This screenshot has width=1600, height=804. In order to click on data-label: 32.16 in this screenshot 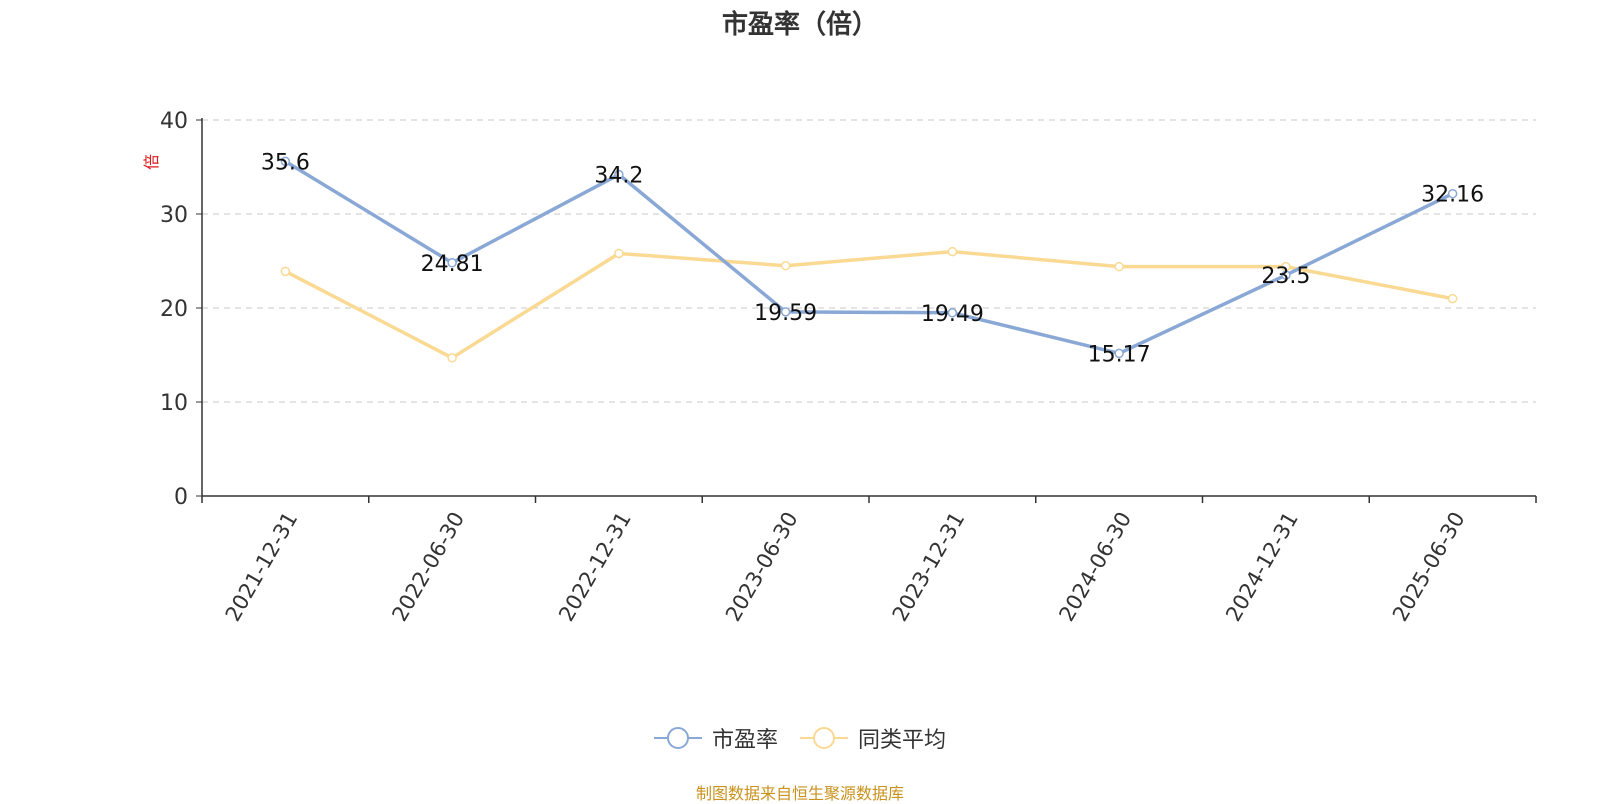, I will do `click(1452, 195)`.